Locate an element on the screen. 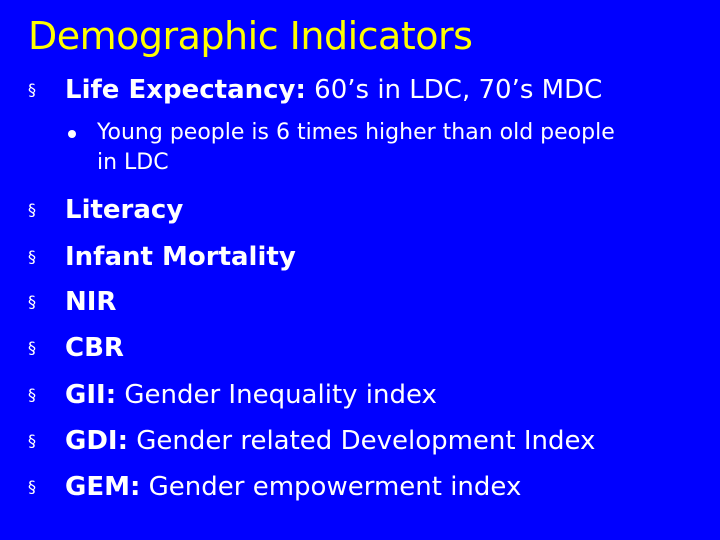  slide-title: Demographic Indicators is located at coordinates (250, 36).